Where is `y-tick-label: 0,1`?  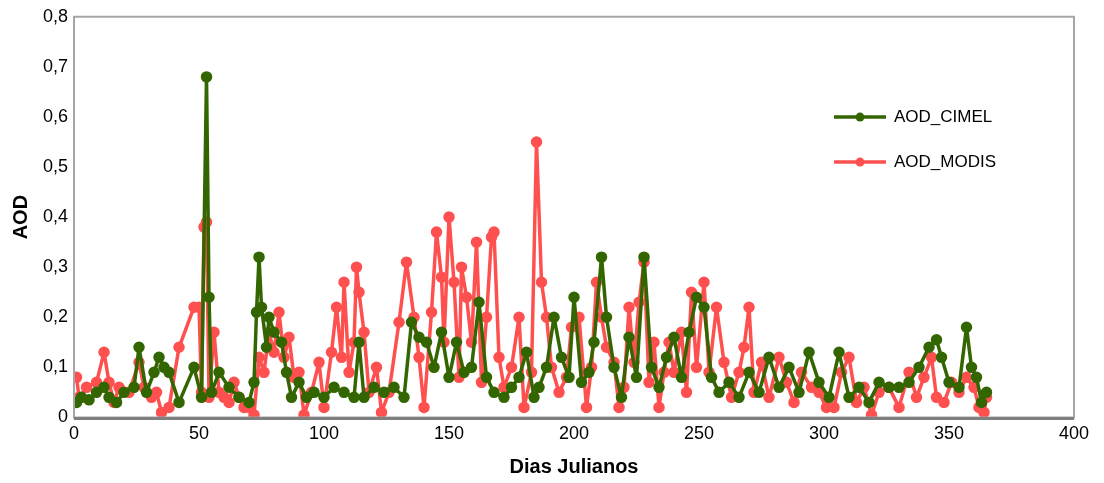
y-tick-label: 0,1 is located at coordinates (55, 366).